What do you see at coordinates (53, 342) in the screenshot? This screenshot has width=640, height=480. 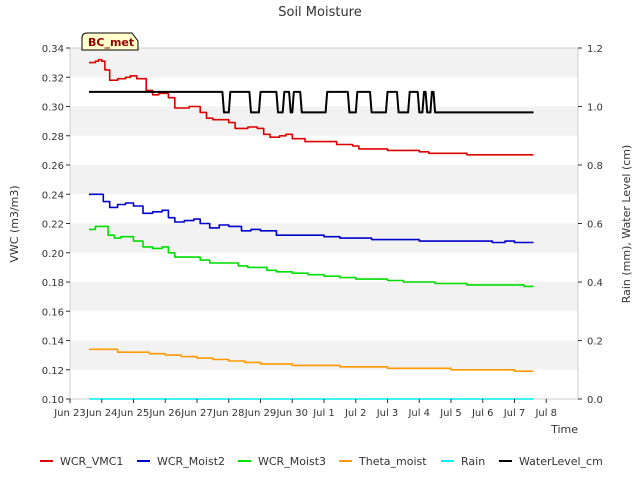 I see `y-tick-label: 0.14` at bounding box center [53, 342].